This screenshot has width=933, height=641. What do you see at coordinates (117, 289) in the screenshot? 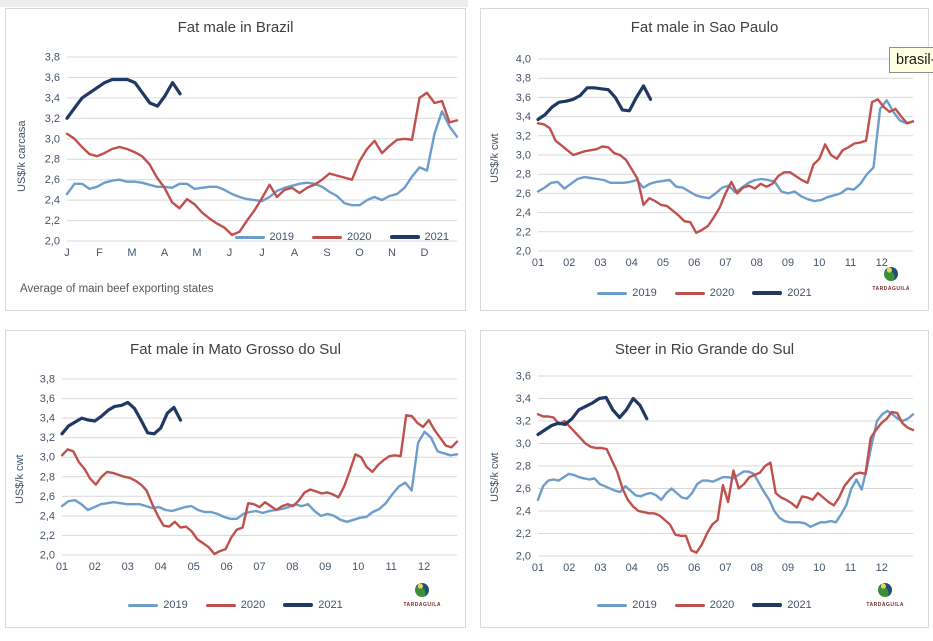
I see `chart-footnote: Average of main beef exporting states` at bounding box center [117, 289].